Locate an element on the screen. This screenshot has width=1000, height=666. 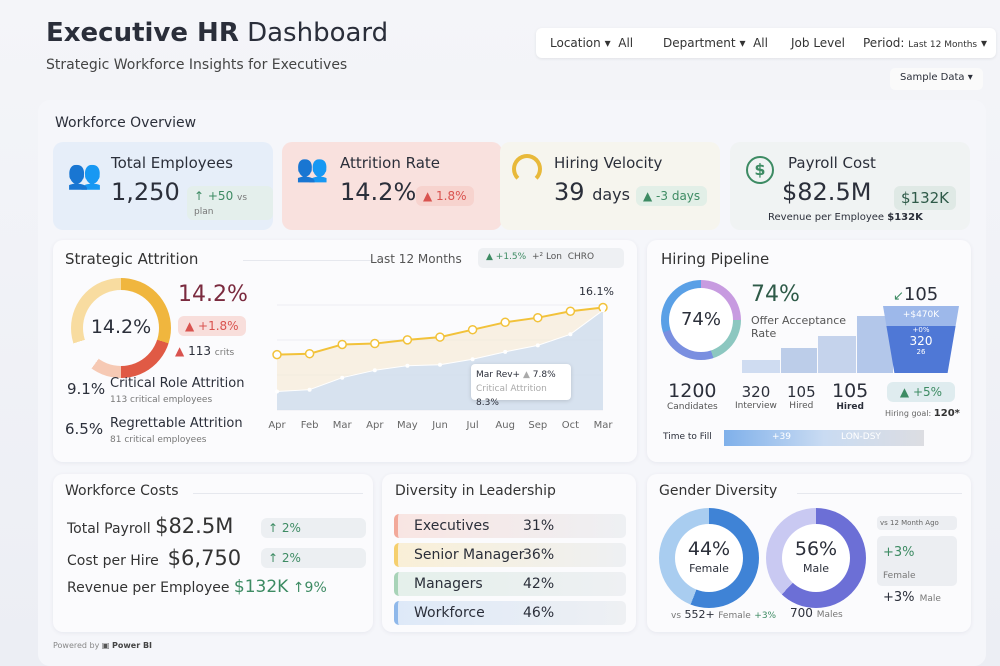
row-value: 31% is located at coordinates (539, 526).